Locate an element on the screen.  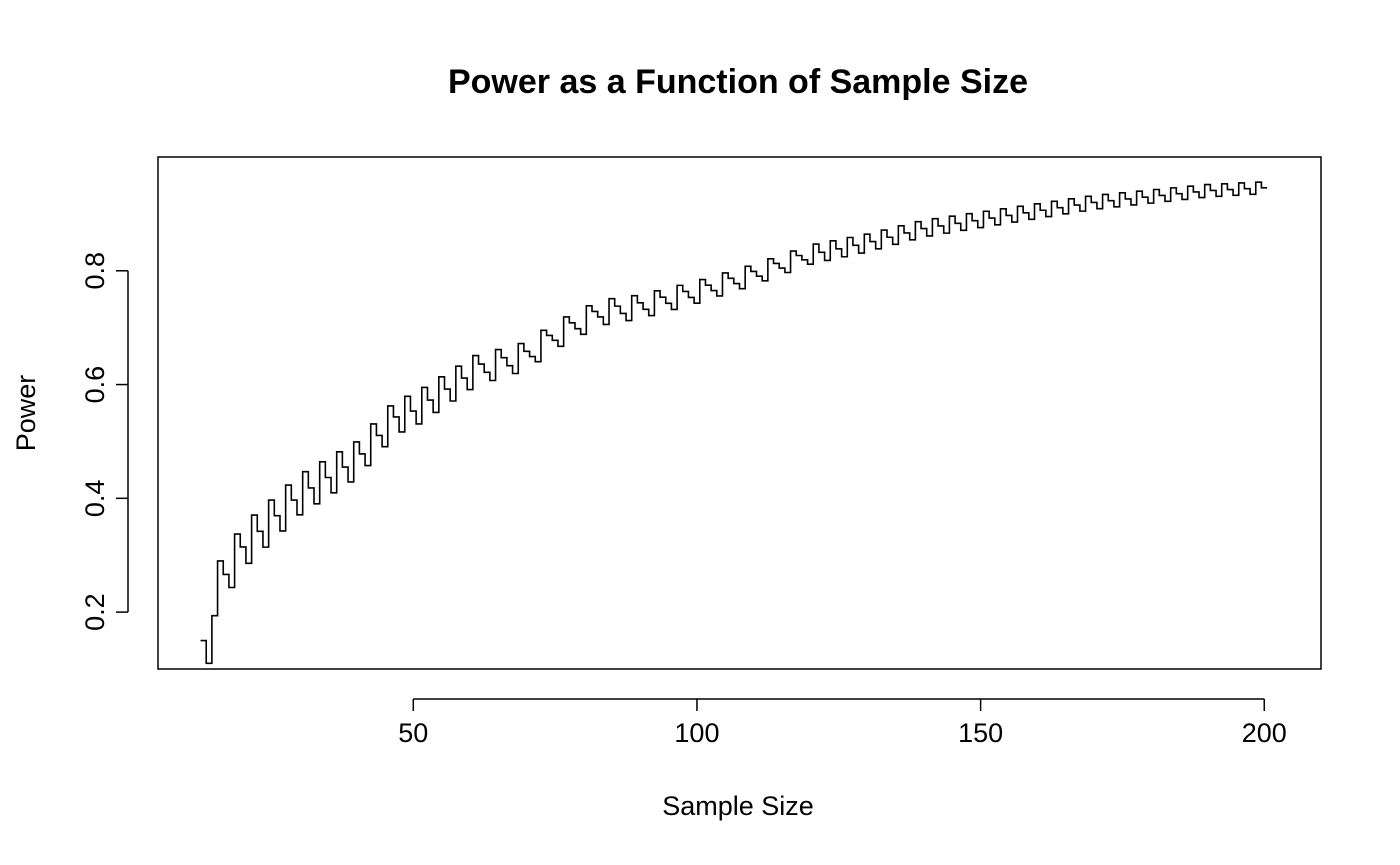
x-tick-label: 150 is located at coordinates (980, 733).